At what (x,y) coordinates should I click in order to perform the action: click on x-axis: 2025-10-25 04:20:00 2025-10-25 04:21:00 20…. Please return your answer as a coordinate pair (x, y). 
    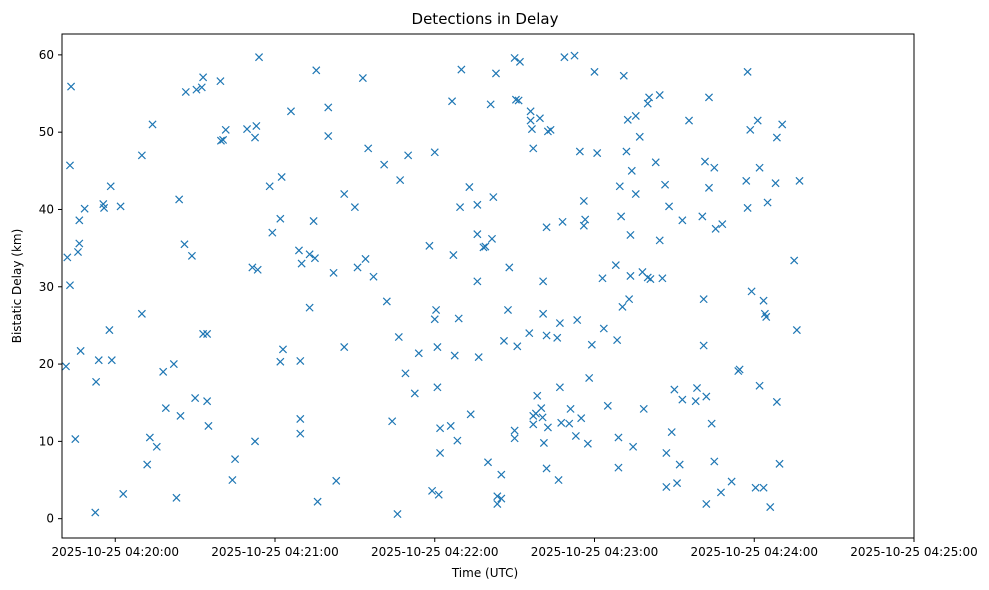
    Looking at the image, I should click on (515, 548).